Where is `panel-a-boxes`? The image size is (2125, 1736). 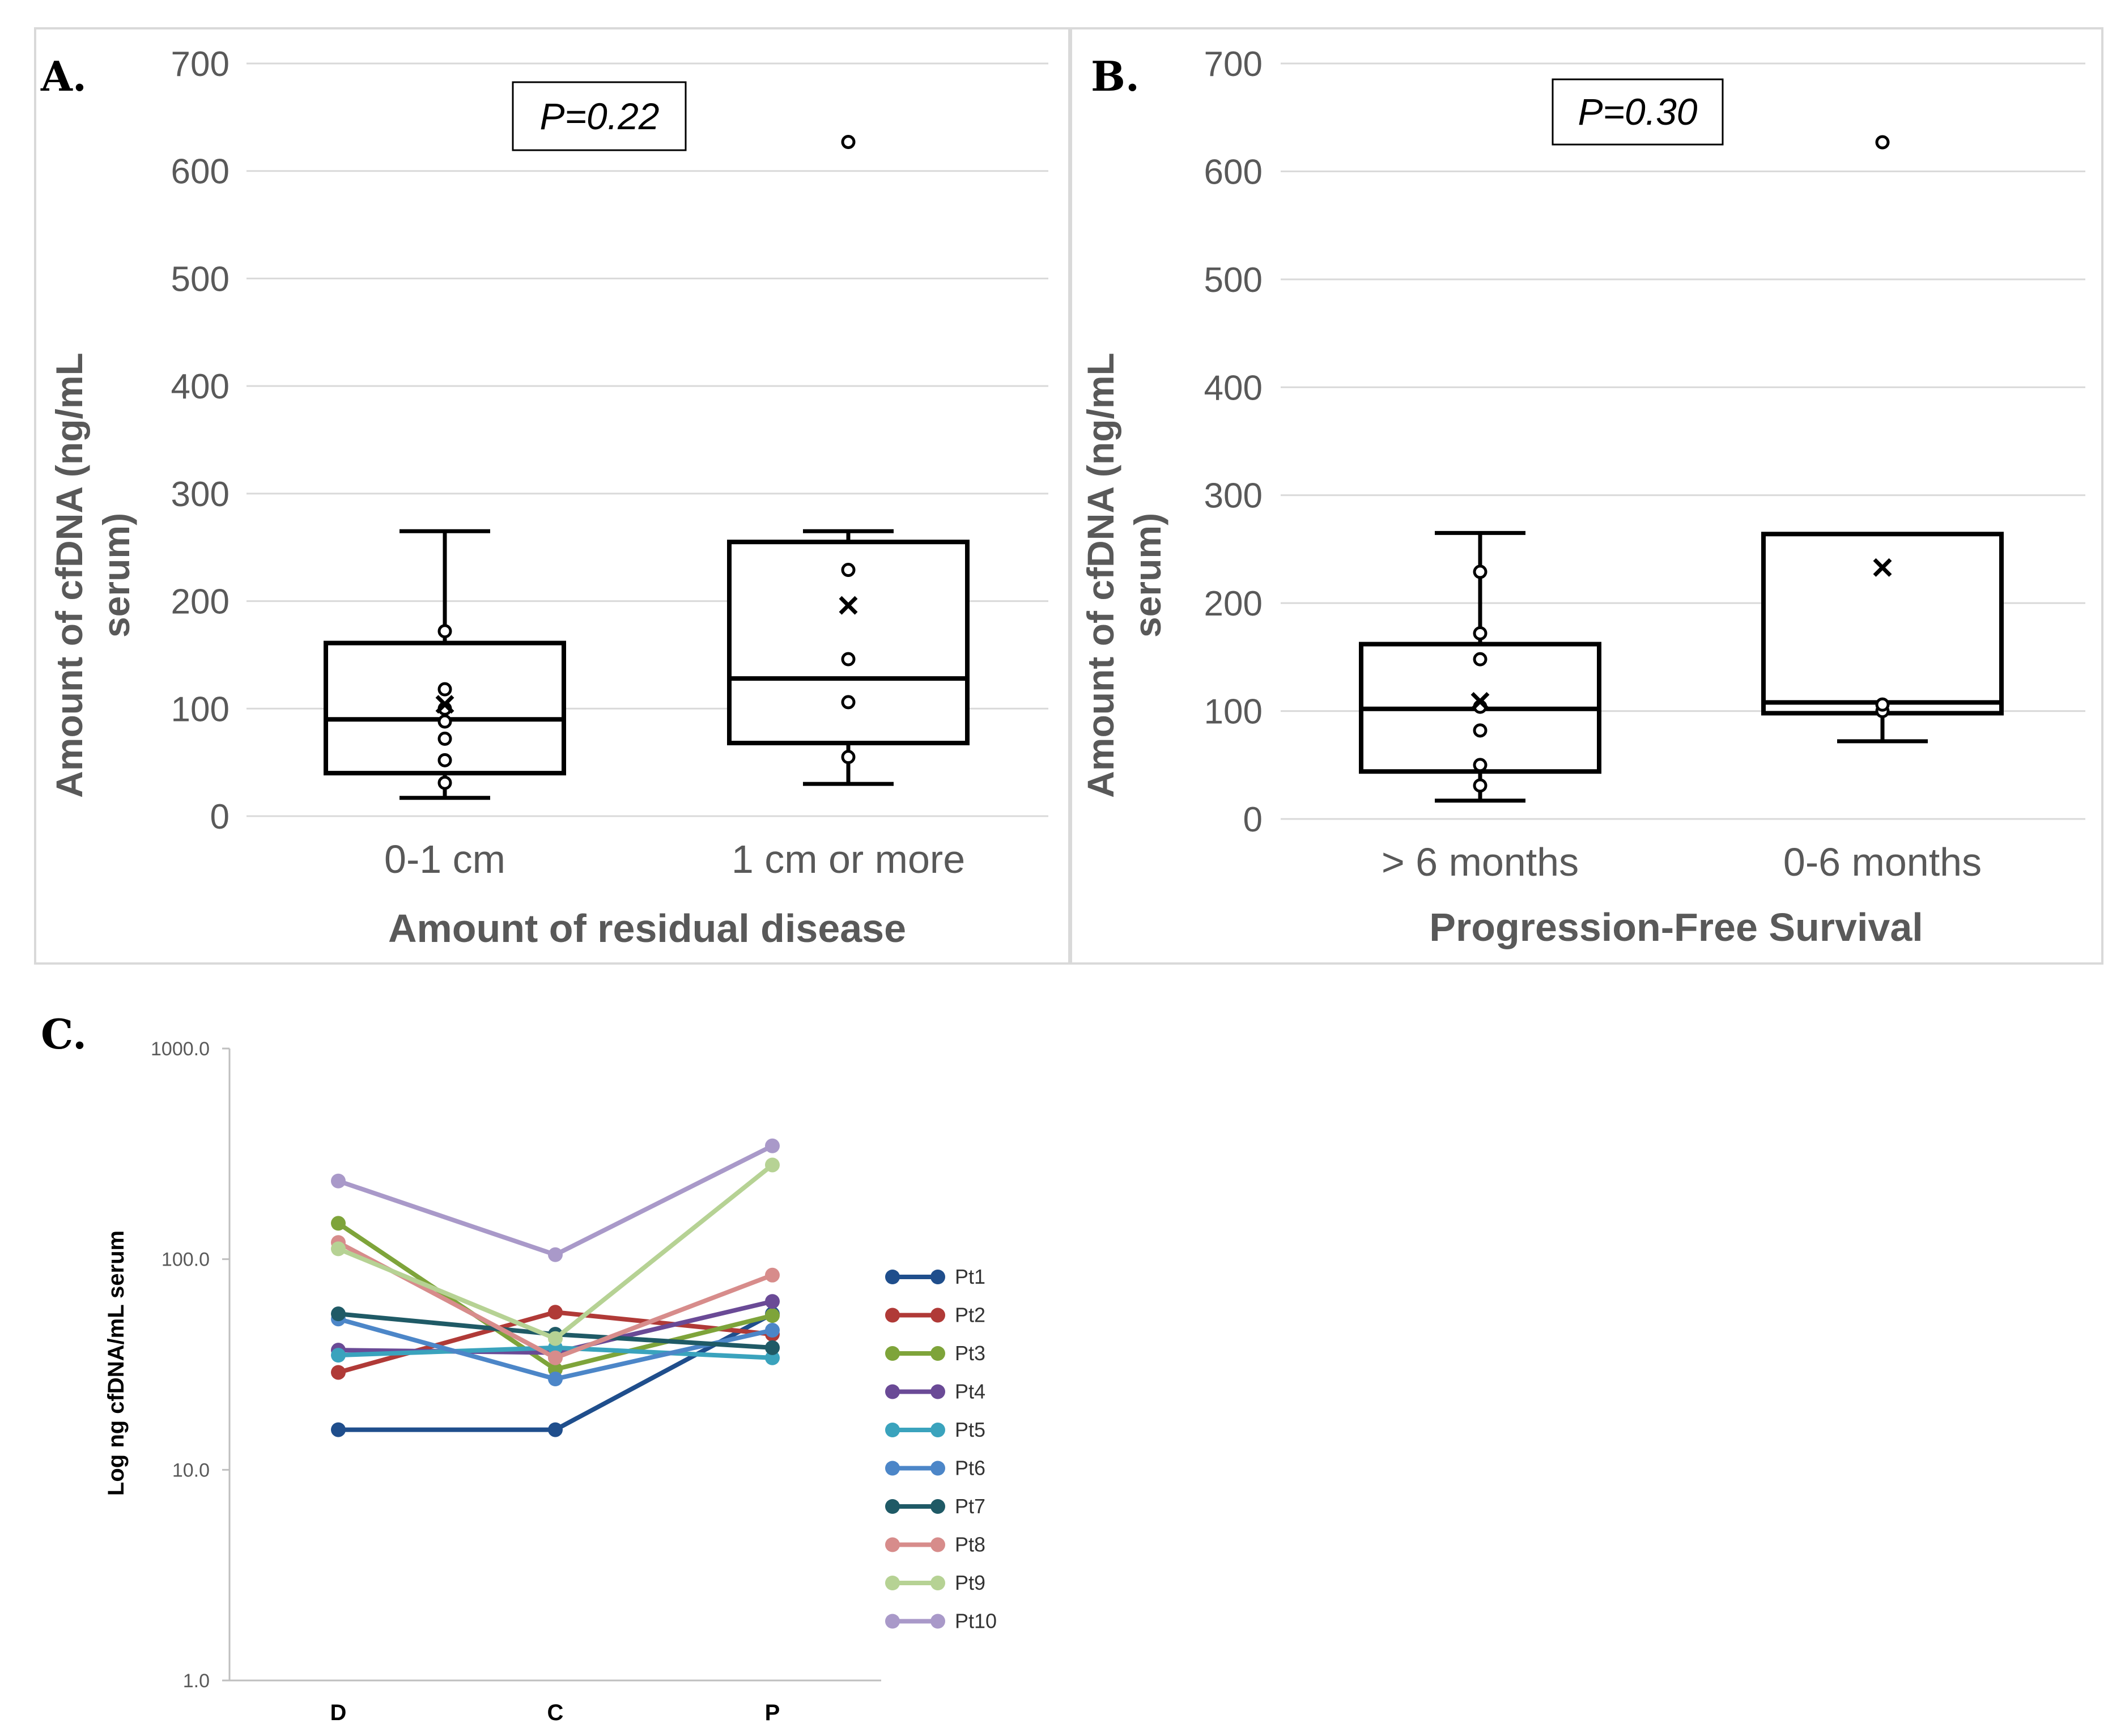 panel-a-boxes is located at coordinates (647, 467).